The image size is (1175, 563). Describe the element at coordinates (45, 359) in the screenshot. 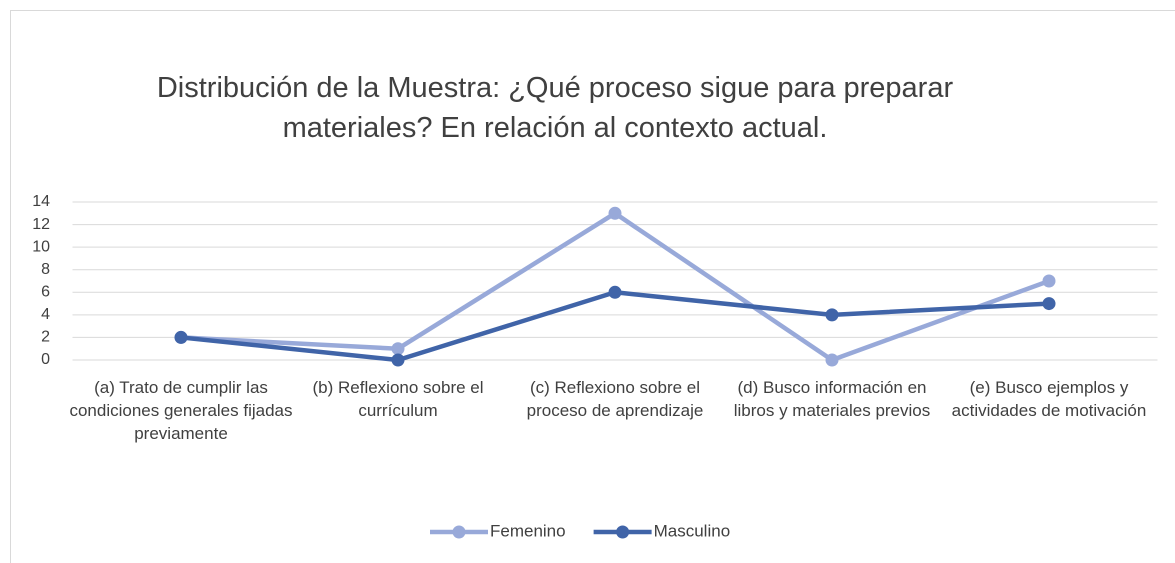

I see `y-tick-label: 0` at that location.